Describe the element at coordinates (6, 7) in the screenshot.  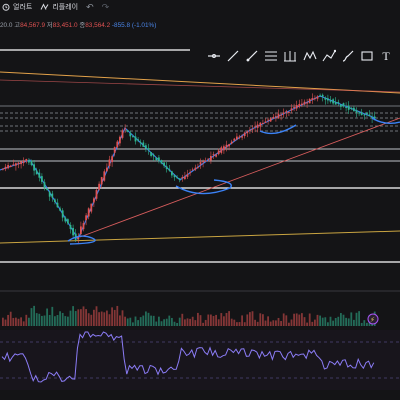
I see `alarm-clock-icon` at that location.